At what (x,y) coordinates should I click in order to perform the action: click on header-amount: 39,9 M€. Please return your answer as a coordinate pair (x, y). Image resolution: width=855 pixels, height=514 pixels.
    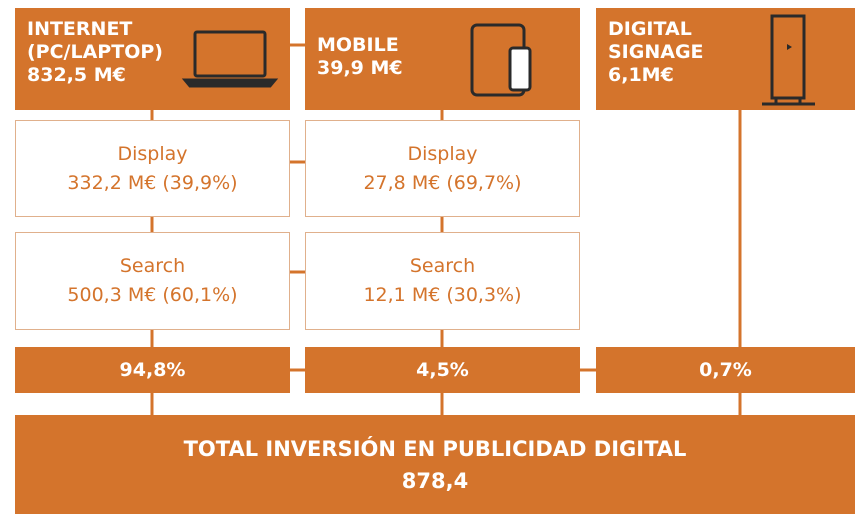
    Looking at the image, I should click on (360, 68).